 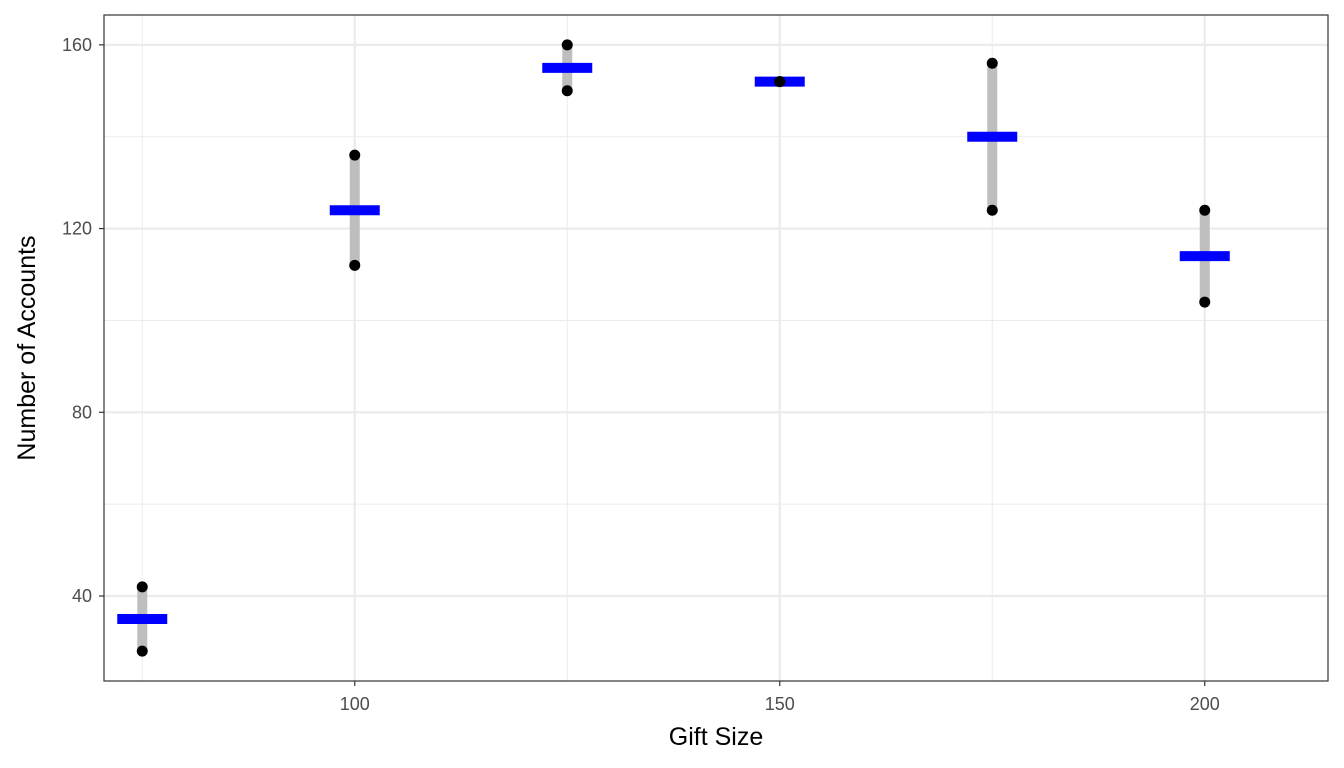 I want to click on y-tick-label: 120, so click(x=77, y=229).